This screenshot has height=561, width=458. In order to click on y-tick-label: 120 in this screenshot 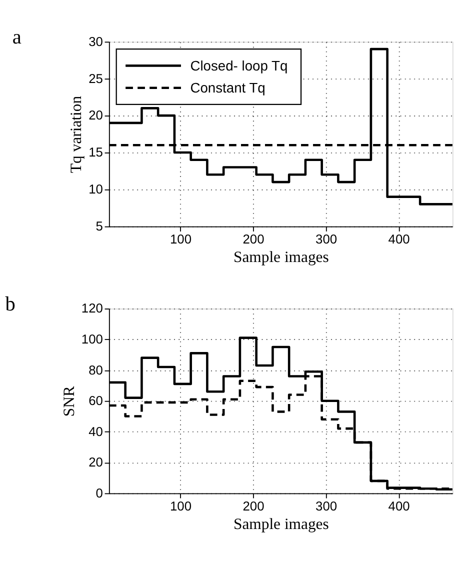, I will do `click(92, 308)`.